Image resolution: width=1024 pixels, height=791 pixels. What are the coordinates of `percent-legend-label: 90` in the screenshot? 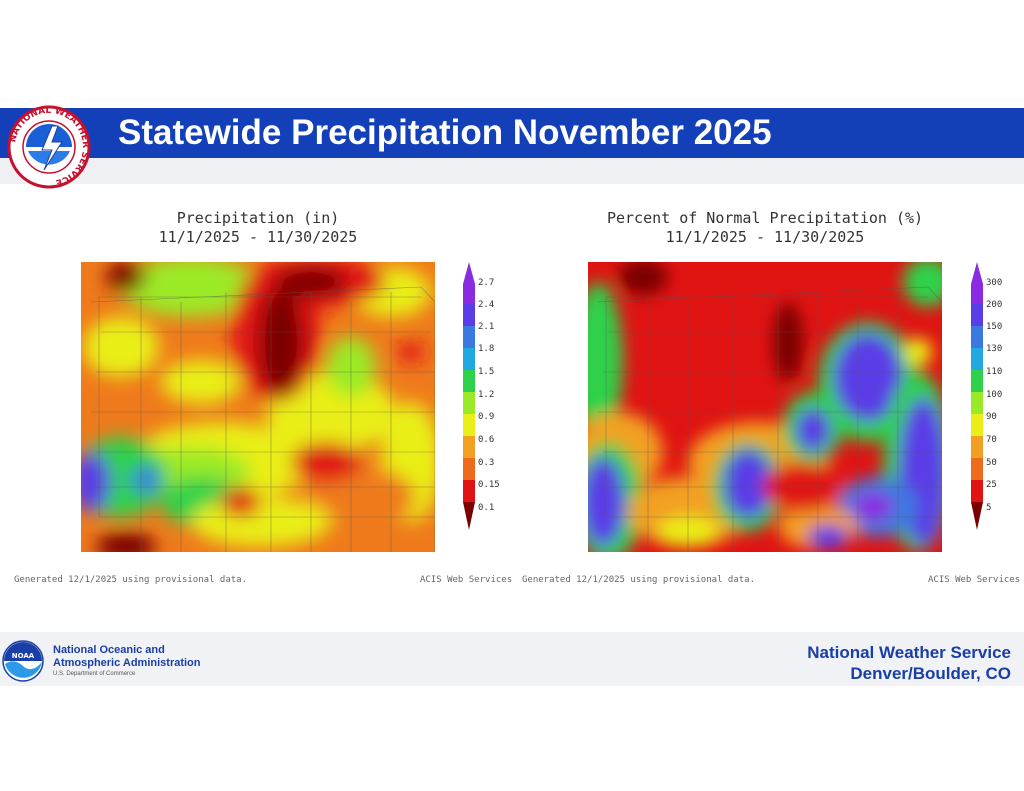 It's located at (991, 417).